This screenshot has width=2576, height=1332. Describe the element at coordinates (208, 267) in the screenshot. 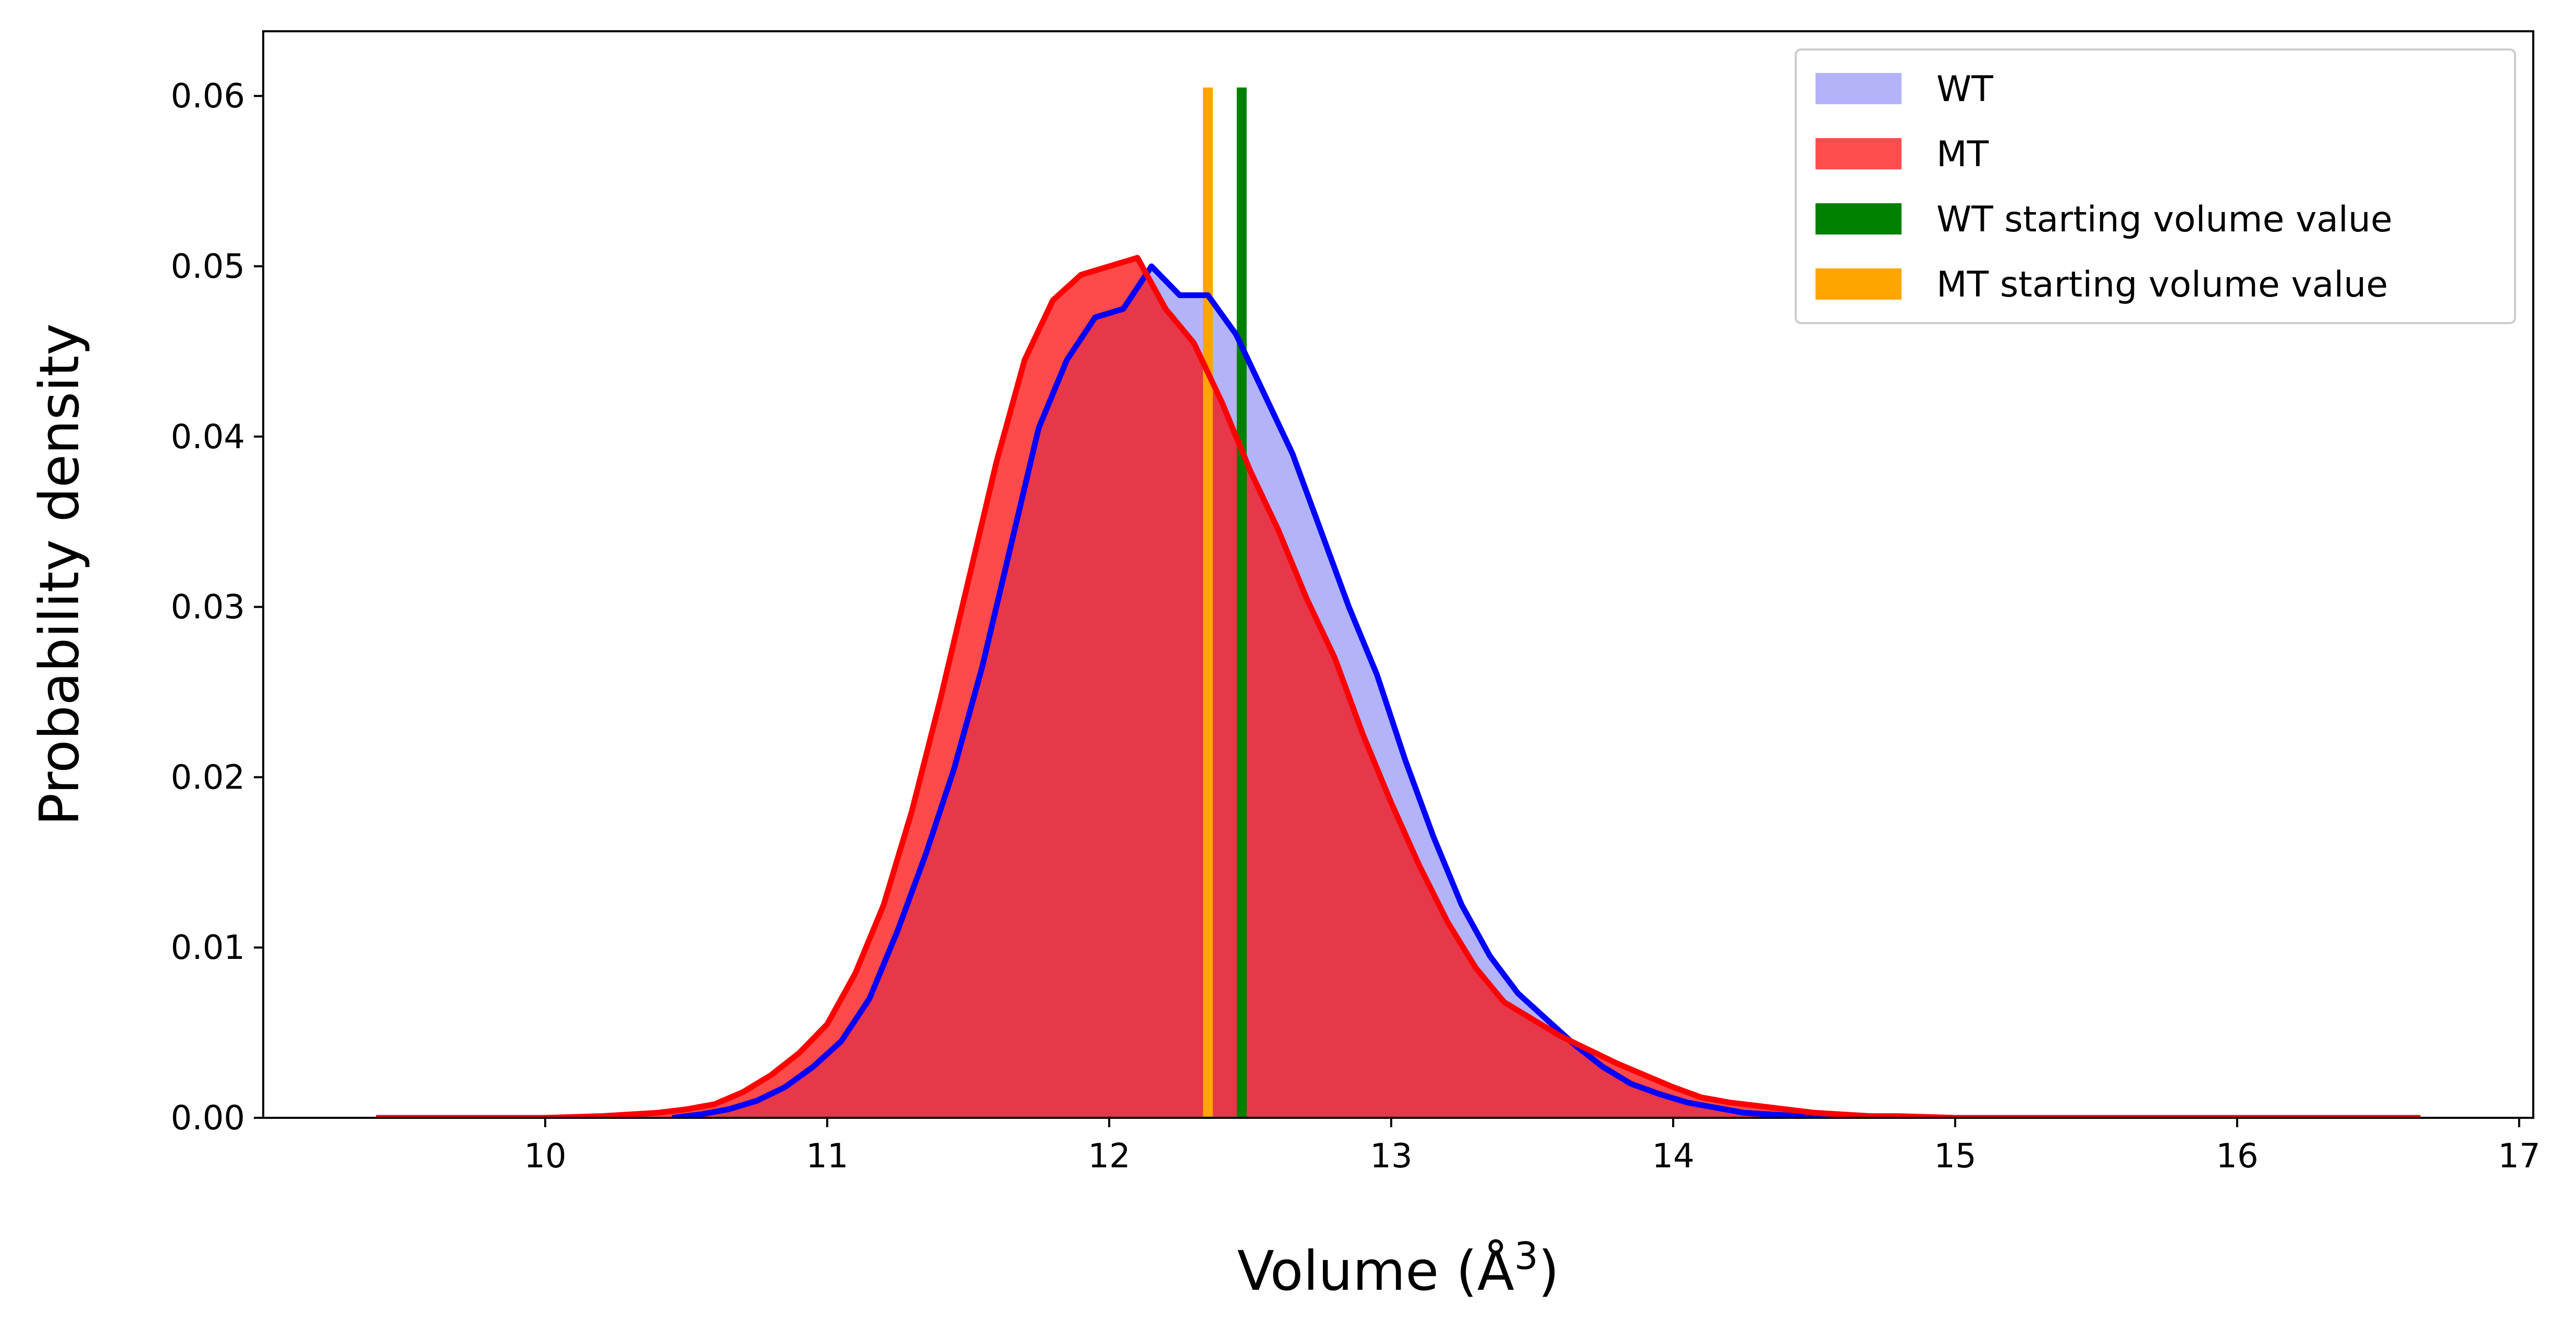

I see `y-tick-label: 0.05` at that location.